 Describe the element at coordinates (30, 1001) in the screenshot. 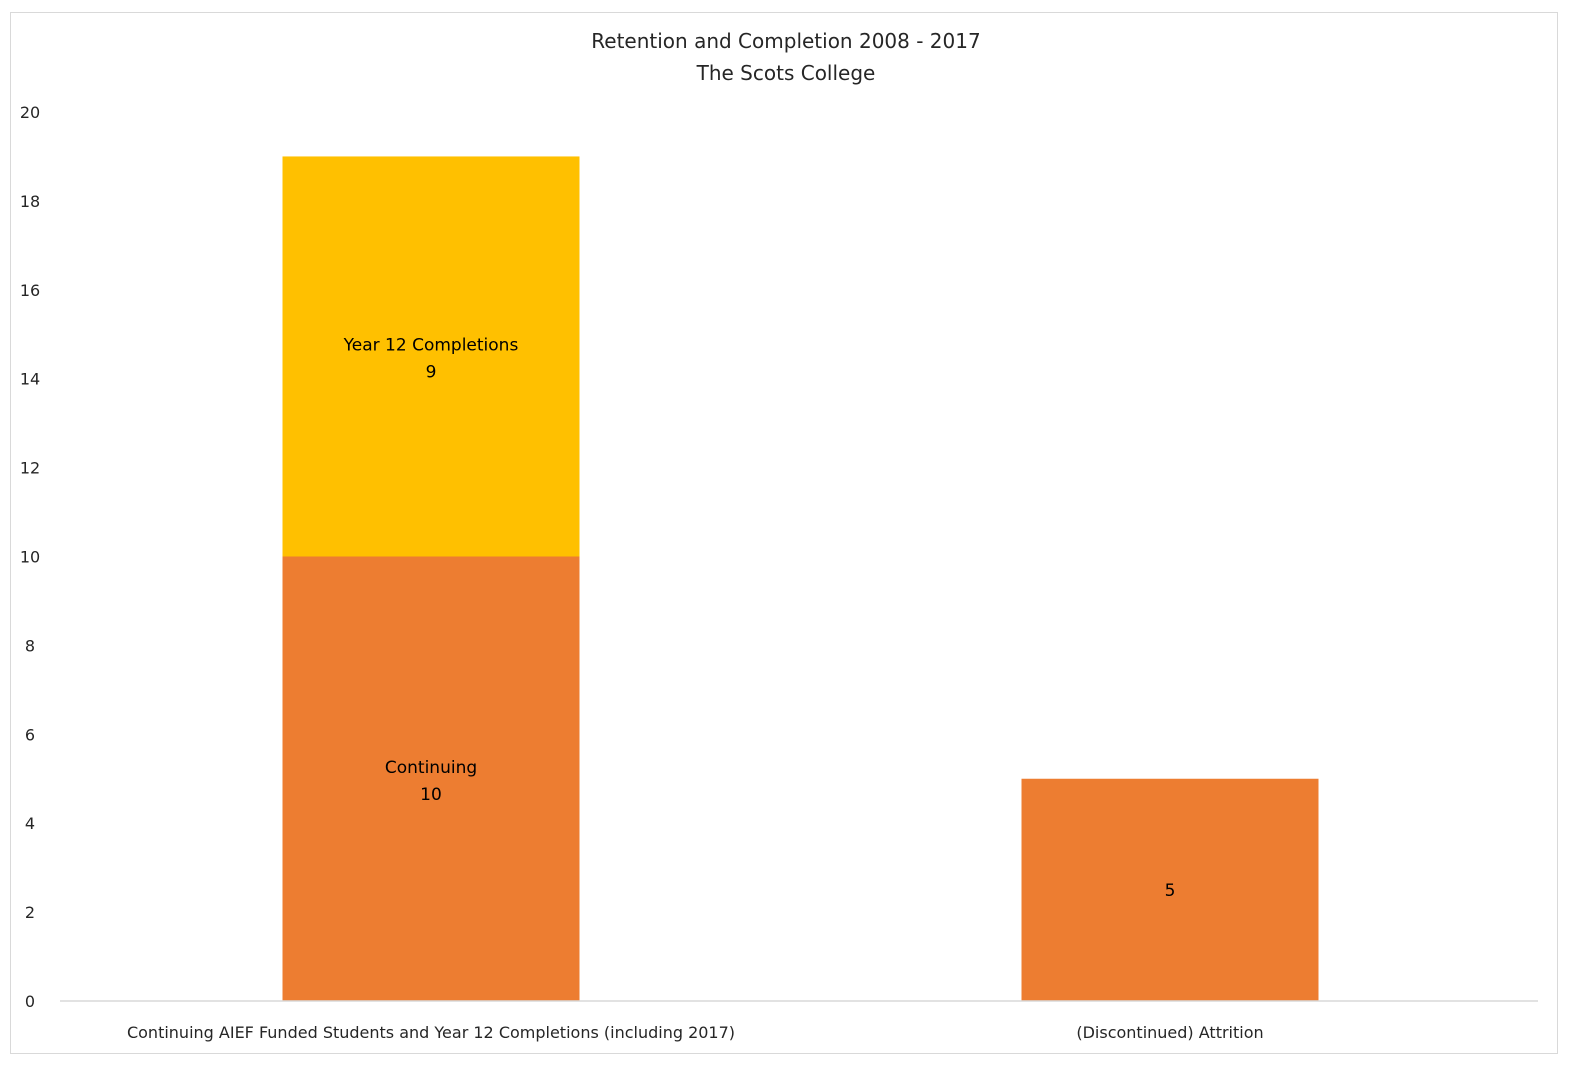

I see `y-tick-label: 0` at that location.